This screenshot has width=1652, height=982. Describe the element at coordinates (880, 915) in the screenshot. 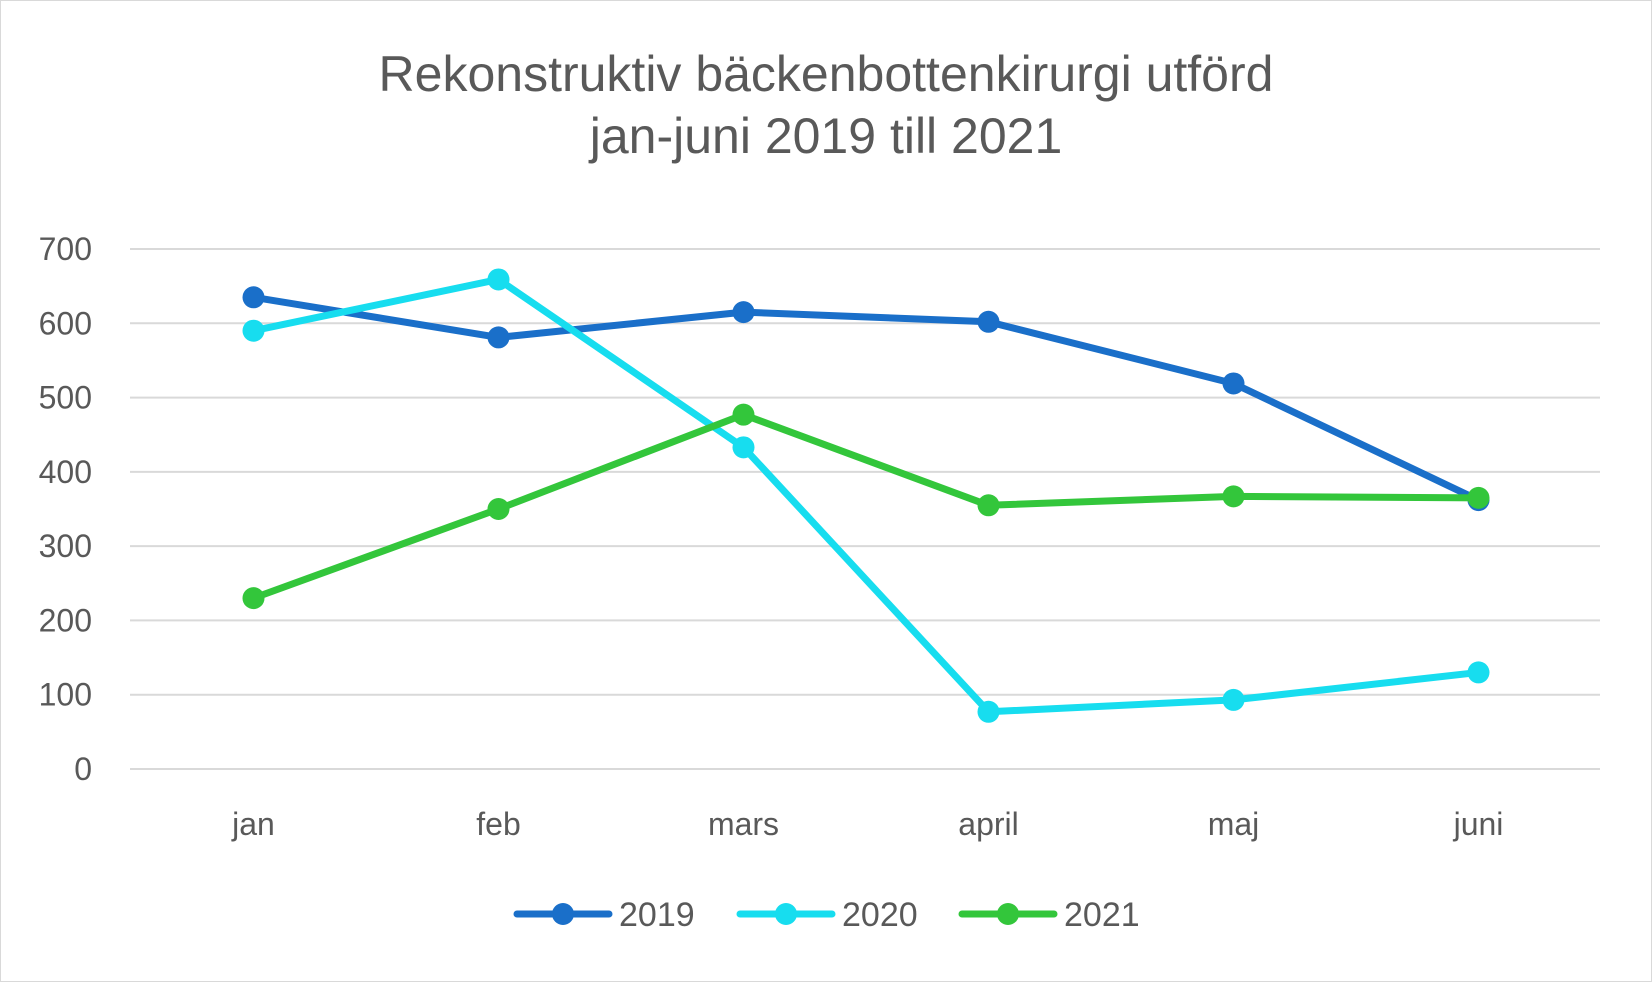

I see `legend-label: 2020` at that location.